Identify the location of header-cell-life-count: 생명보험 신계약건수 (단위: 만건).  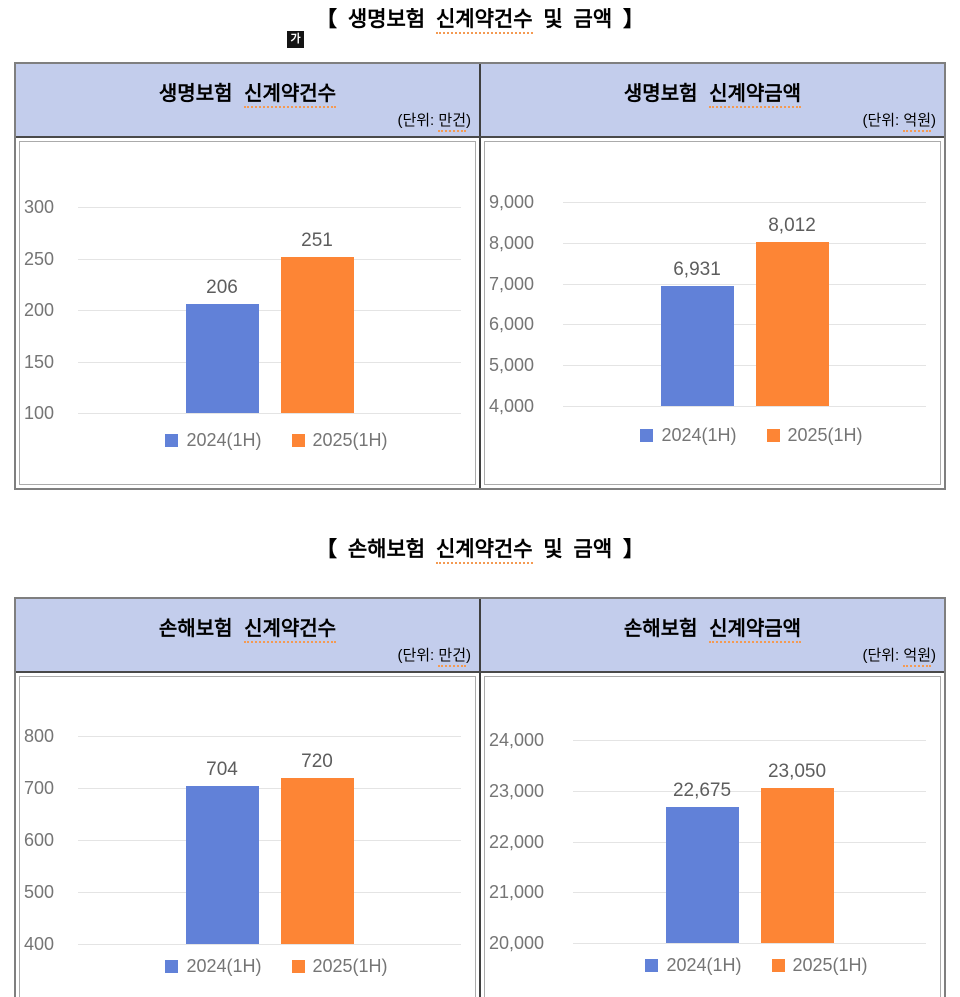
(248, 100).